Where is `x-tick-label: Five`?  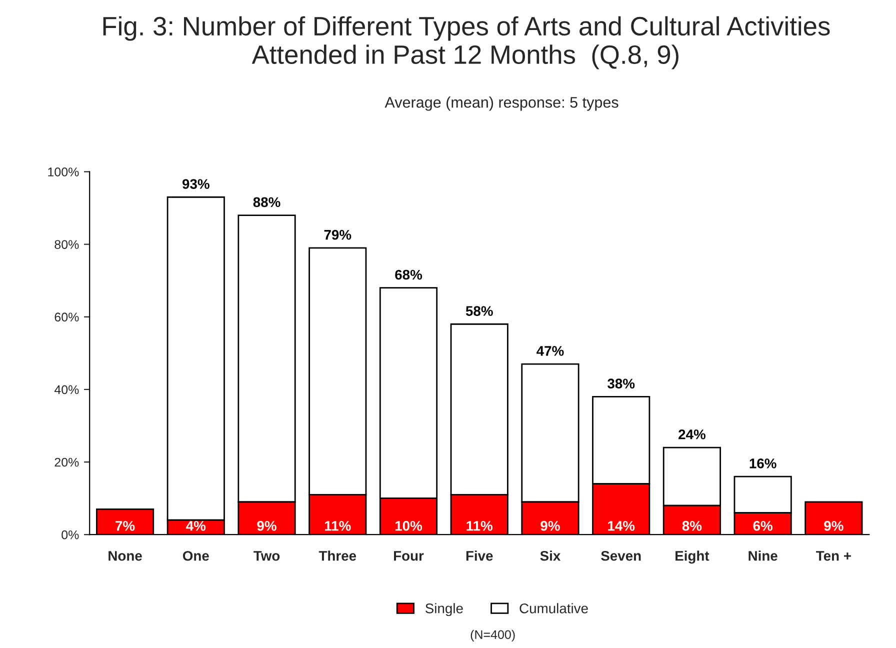 x-tick-label: Five is located at coordinates (479, 555).